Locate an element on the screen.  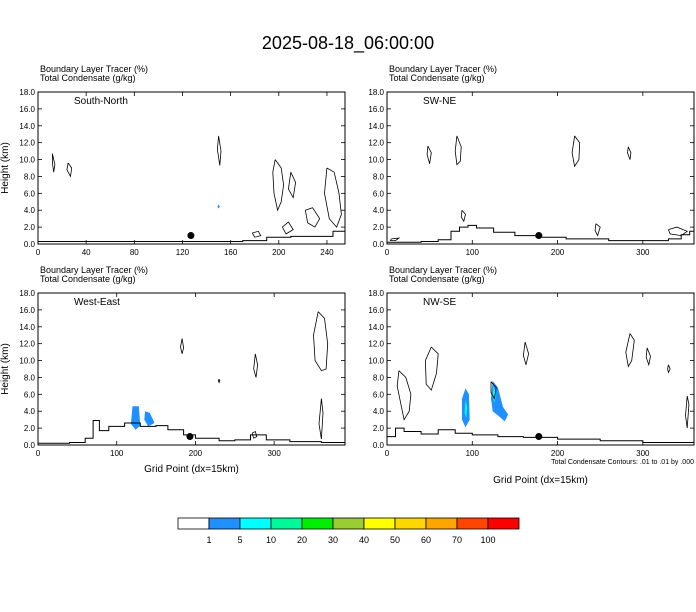
x-axis-title: Grid Point (dx=15km) is located at coordinates (540, 480).